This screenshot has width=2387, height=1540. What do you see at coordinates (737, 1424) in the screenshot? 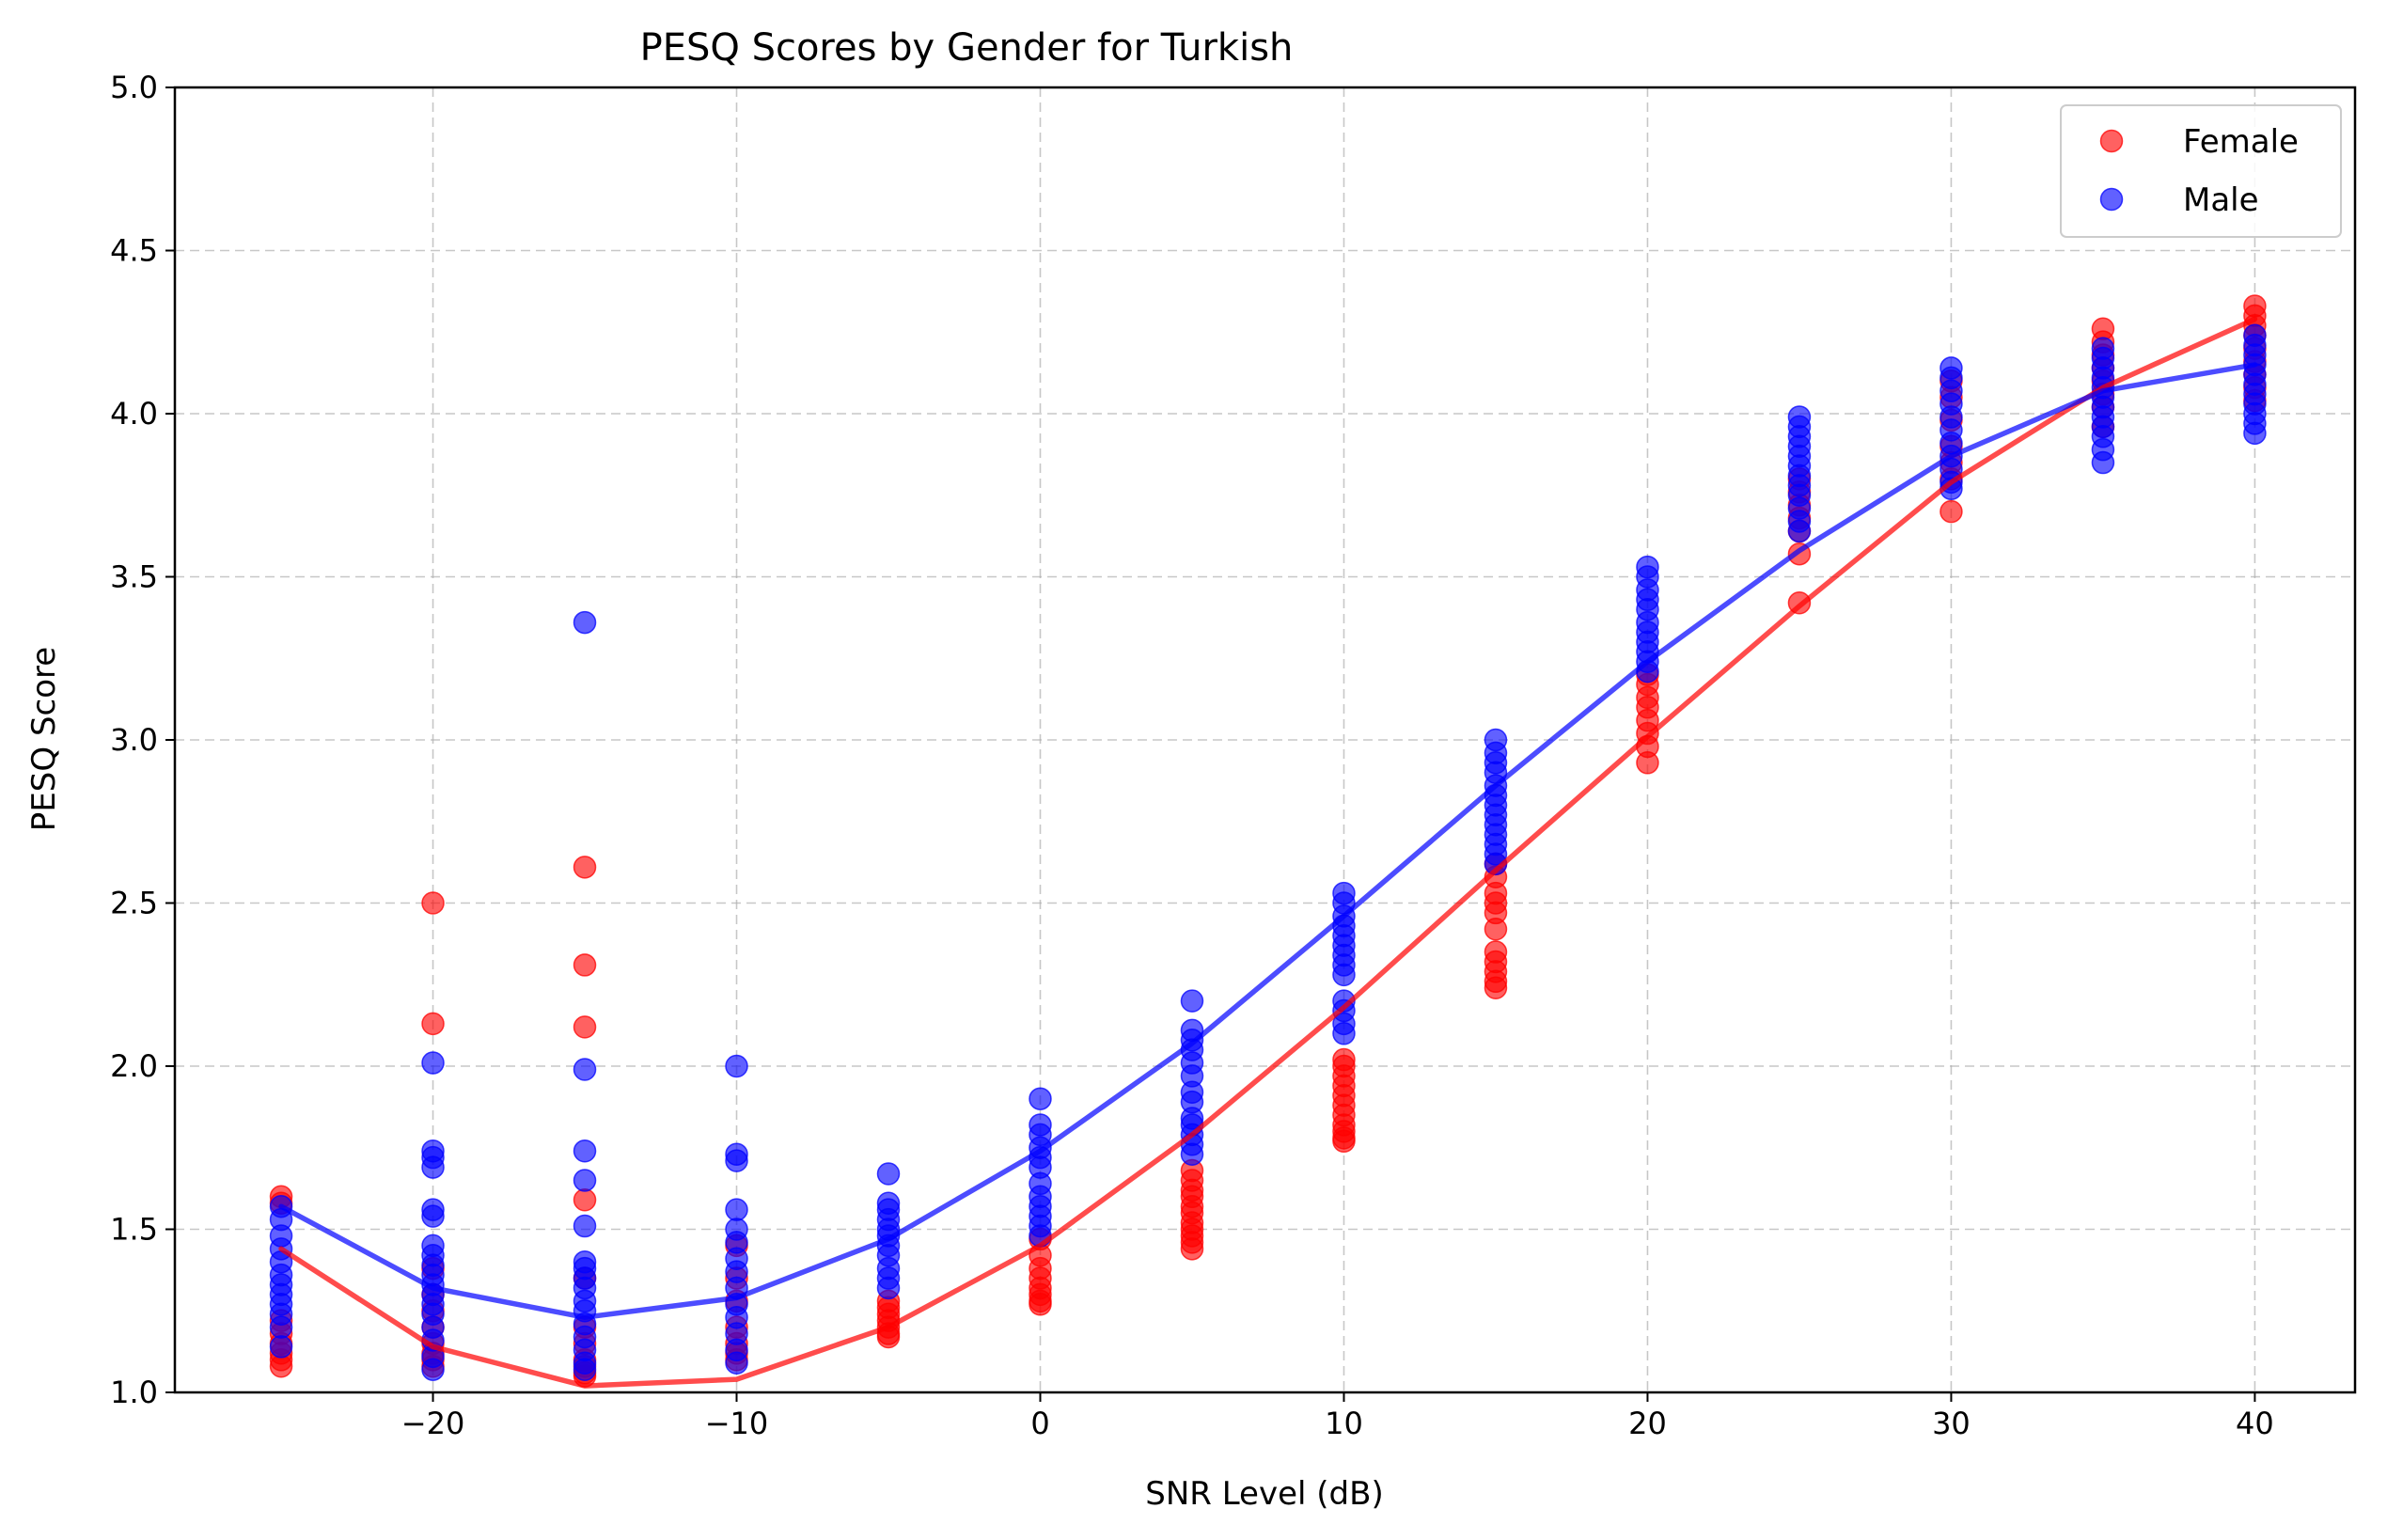
I see `x-tick-label: −10` at bounding box center [737, 1424].